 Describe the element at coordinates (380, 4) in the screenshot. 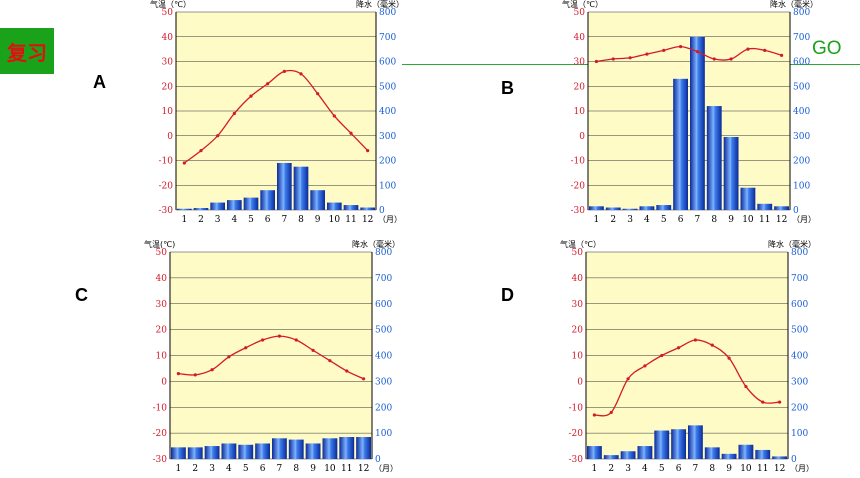

I see `precipitation-axis-label: 降水（毫米）` at that location.